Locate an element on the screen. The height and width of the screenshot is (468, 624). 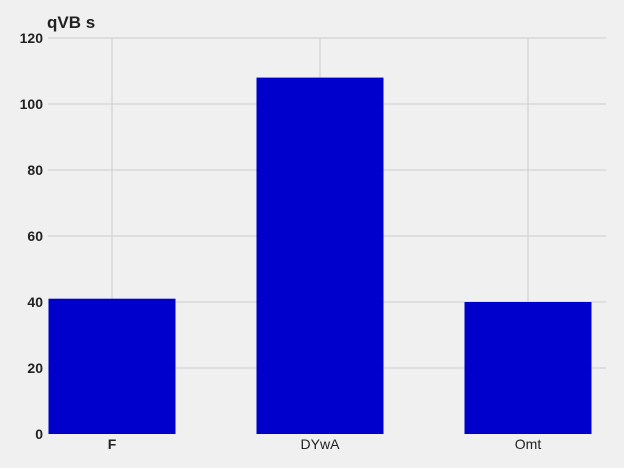
bar-f is located at coordinates (112, 366).